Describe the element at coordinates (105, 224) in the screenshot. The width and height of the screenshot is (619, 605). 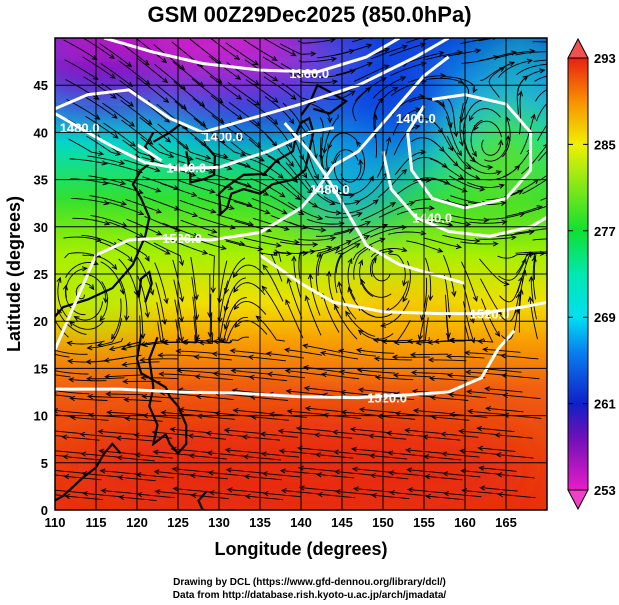
I see `coastline` at that location.